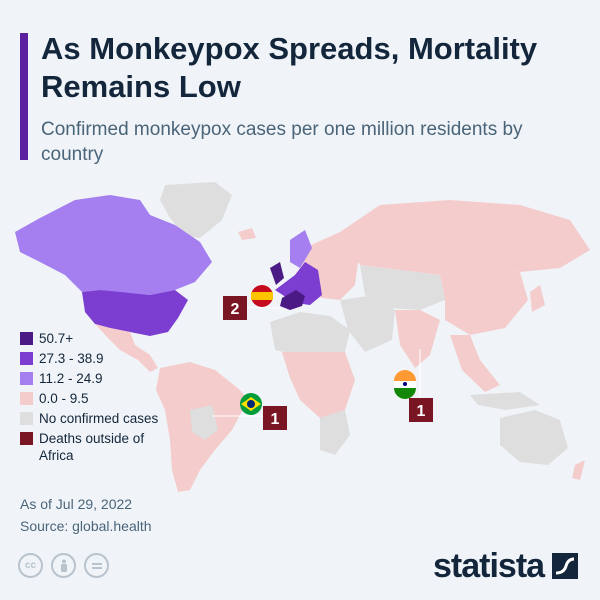 This screenshot has width=600, height=600. Describe the element at coordinates (505, 401) in the screenshot. I see `indonesia` at that location.